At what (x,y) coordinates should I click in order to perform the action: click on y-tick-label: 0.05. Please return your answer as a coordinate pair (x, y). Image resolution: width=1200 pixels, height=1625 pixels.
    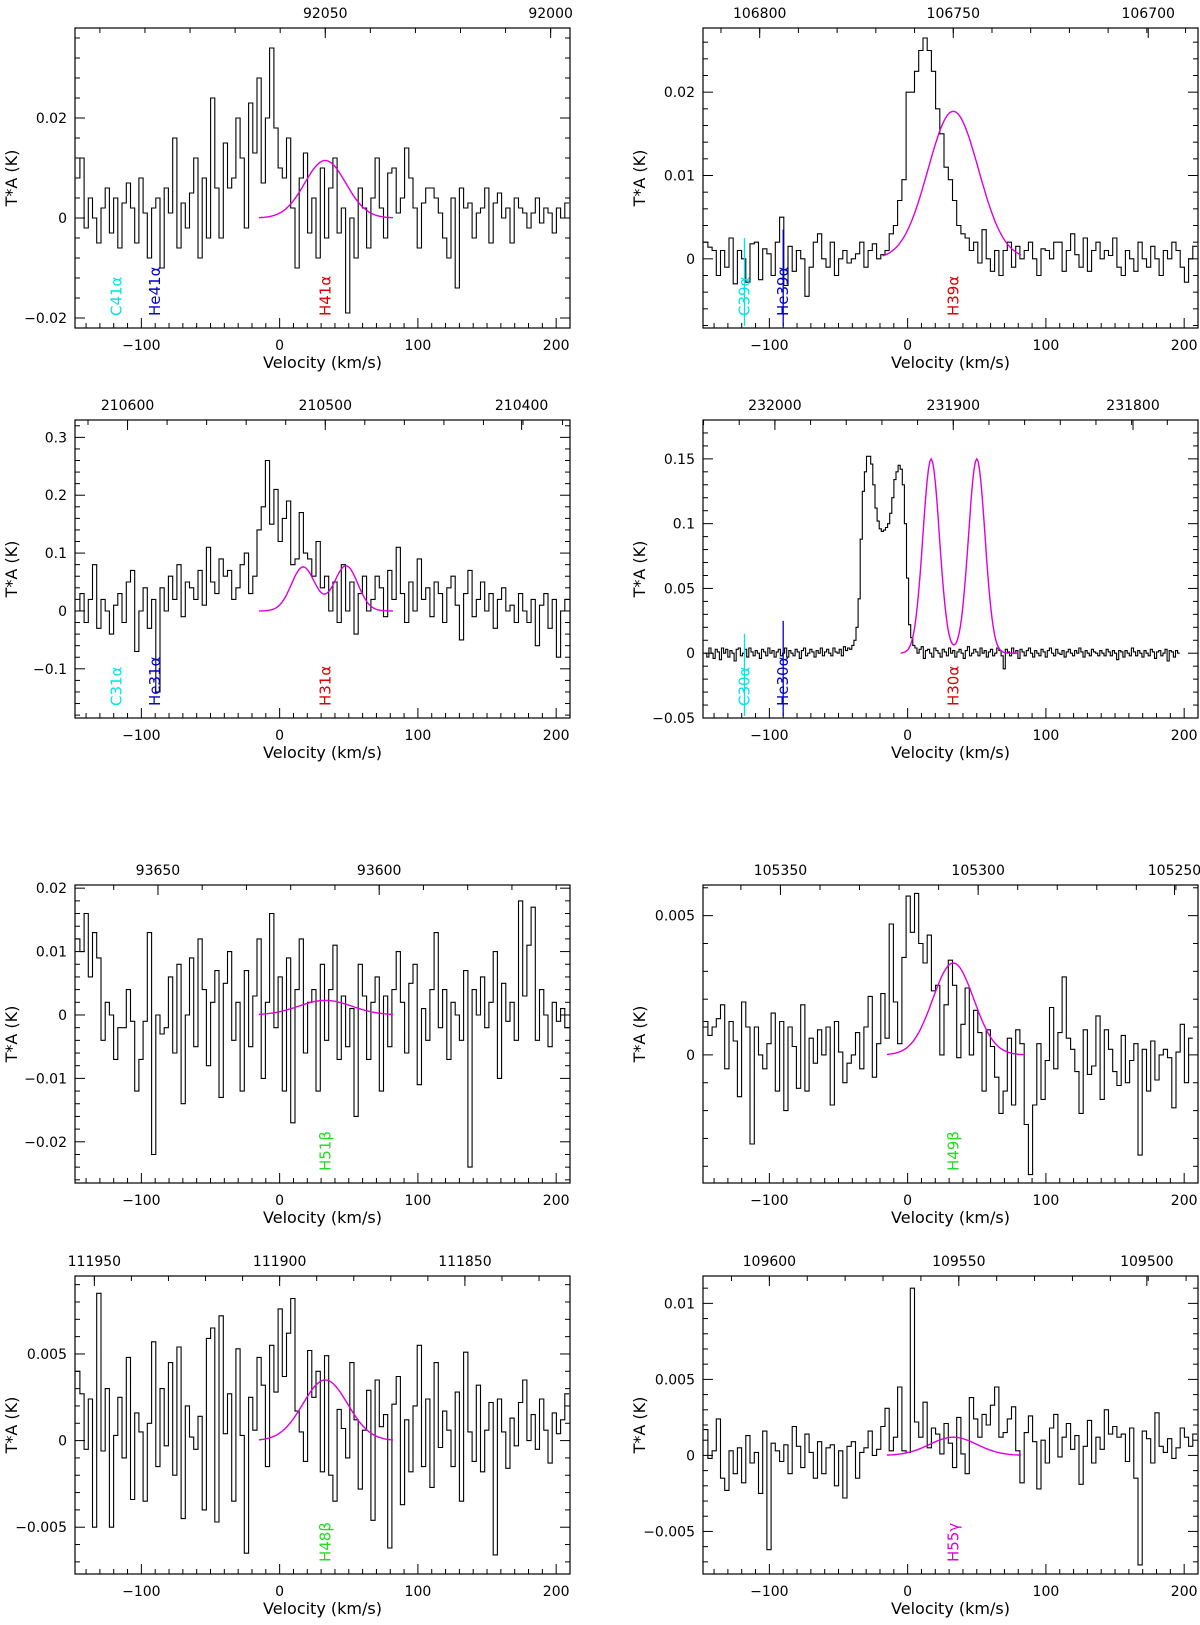
    Looking at the image, I should click on (679, 589).